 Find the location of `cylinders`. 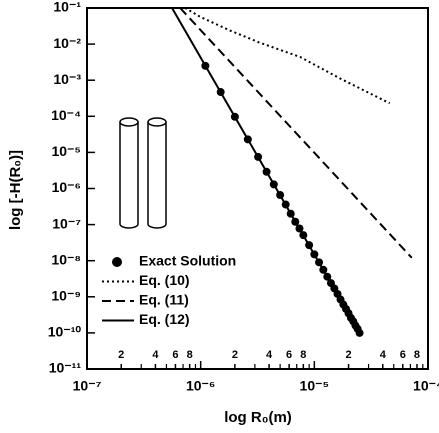

cylinders is located at coordinates (143, 173).